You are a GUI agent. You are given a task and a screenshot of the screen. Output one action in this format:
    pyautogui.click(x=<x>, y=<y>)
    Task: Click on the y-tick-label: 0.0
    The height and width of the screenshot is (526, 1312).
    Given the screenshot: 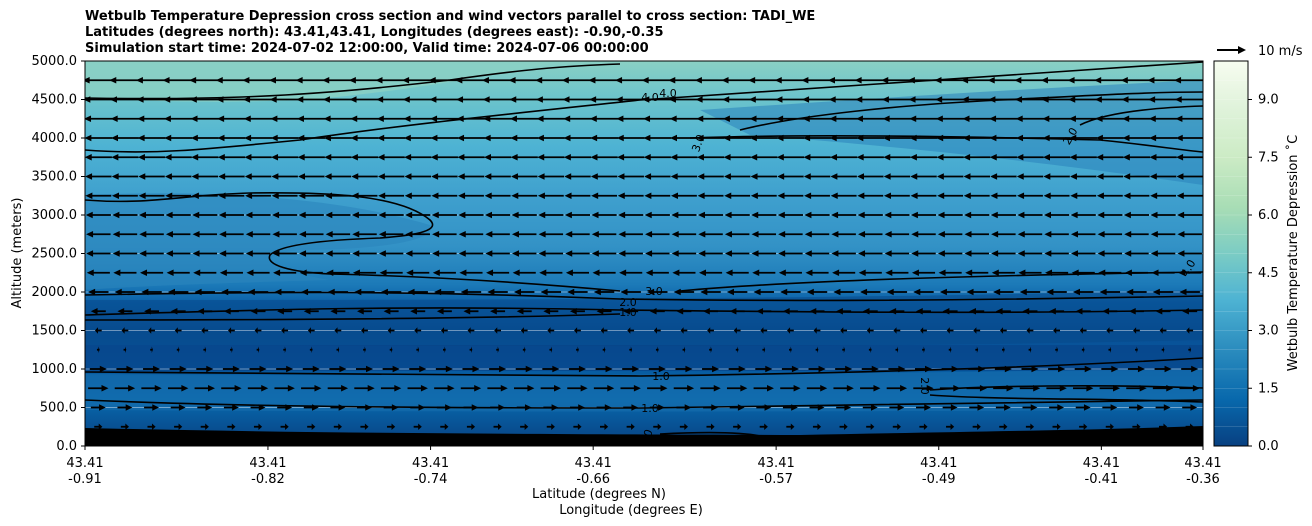 What is the action you would take?
    pyautogui.click(x=66, y=446)
    